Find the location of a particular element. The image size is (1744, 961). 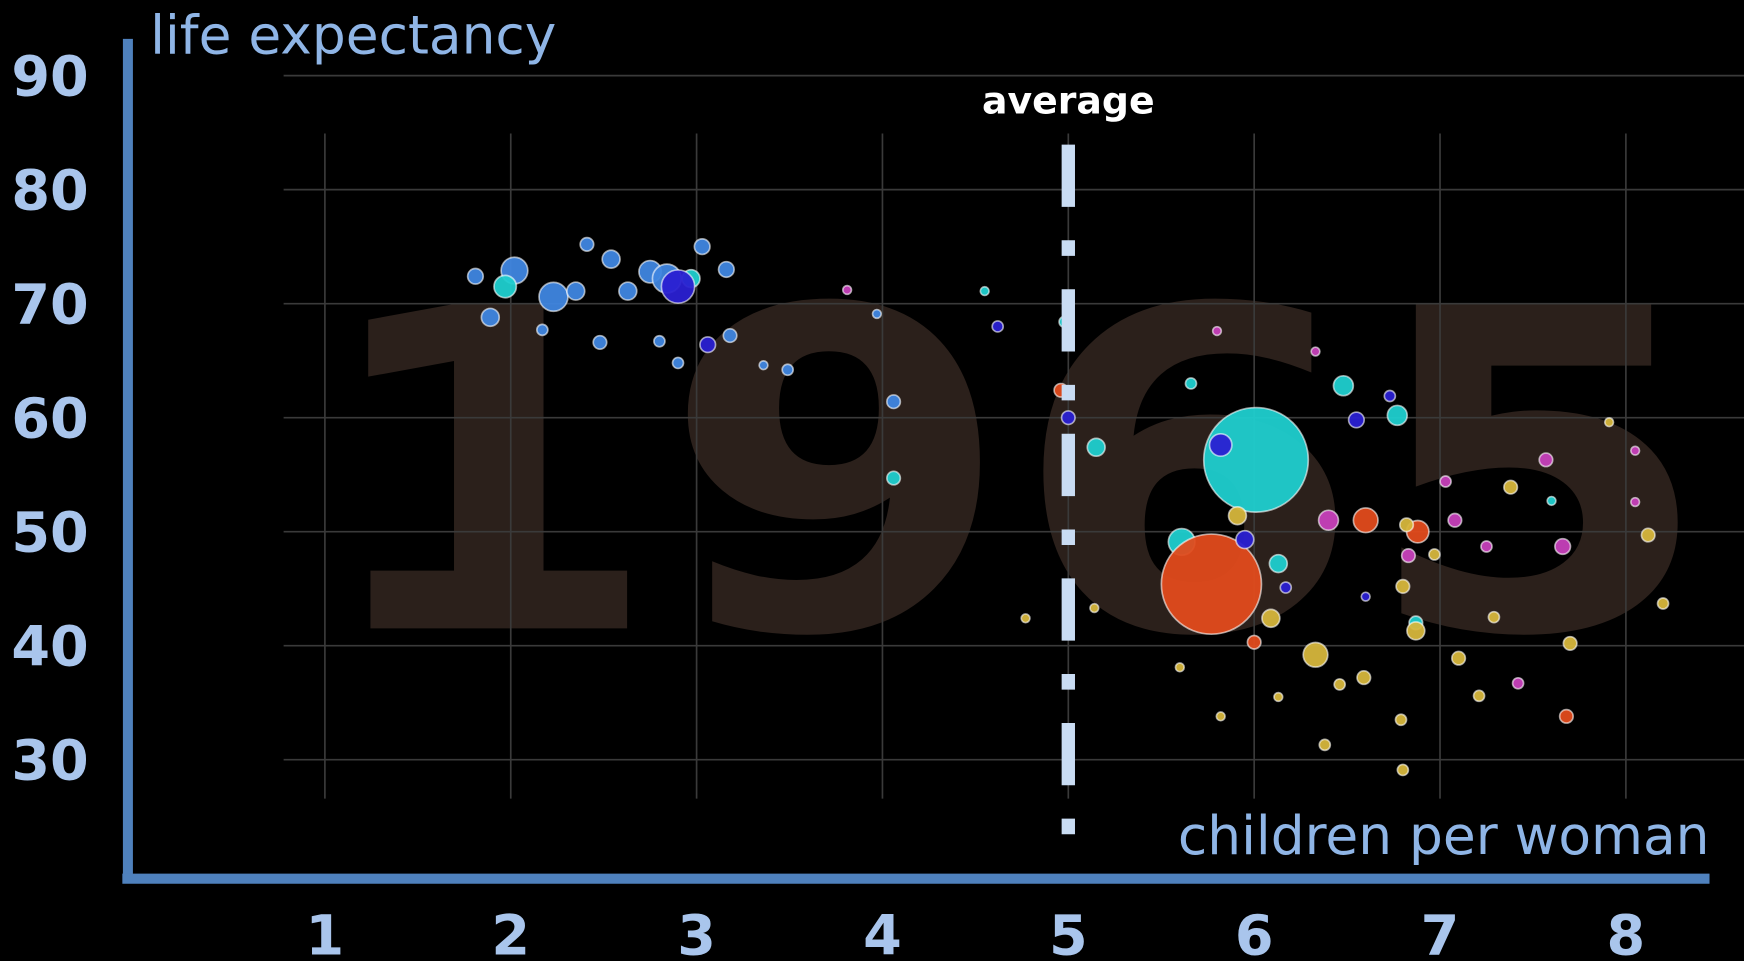

x-tick-label: 7 is located at coordinates (1440, 932).